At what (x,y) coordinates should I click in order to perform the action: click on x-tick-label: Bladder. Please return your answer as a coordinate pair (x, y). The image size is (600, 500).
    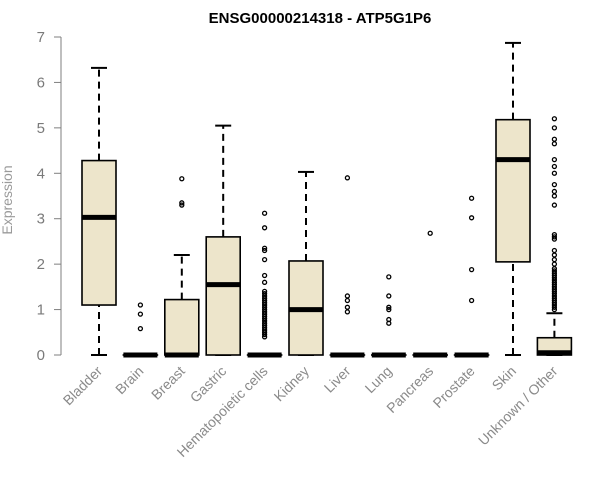
    Looking at the image, I should click on (83, 386).